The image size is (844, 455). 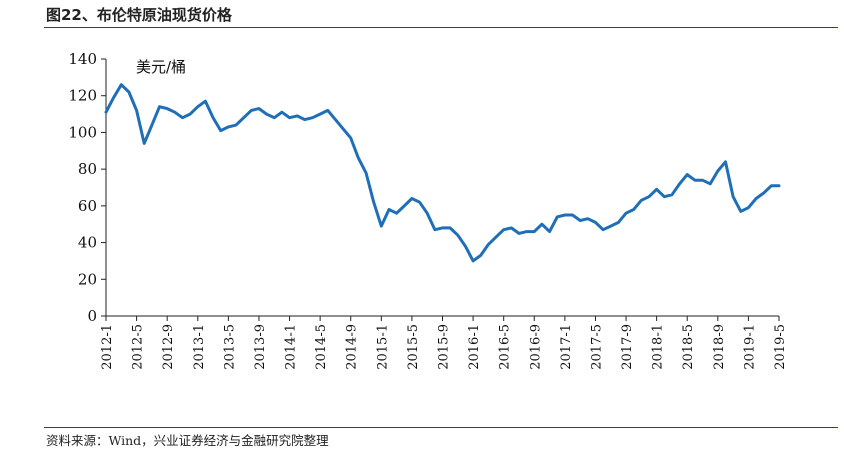 What do you see at coordinates (92, 316) in the screenshot?
I see `y-tick-label: 0` at bounding box center [92, 316].